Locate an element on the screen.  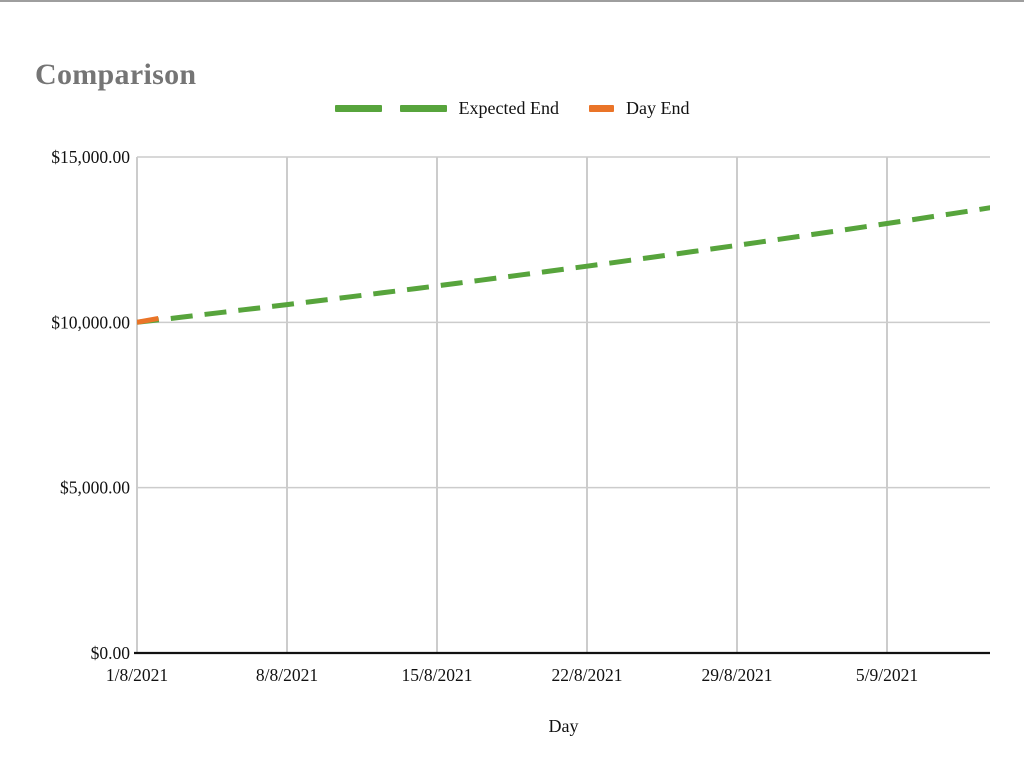
y-tick-label: $0.00 is located at coordinates (111, 653).